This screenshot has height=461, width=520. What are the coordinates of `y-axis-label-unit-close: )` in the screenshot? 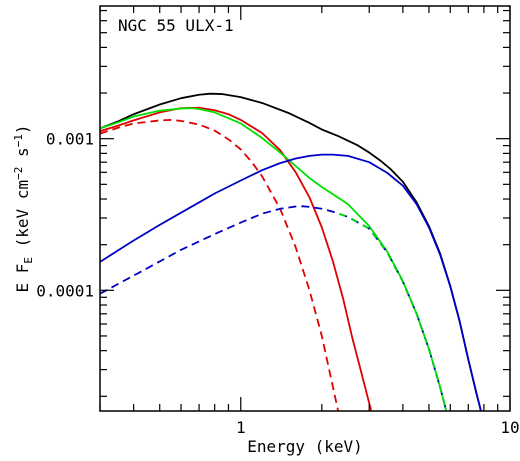 It's located at (22, 130).